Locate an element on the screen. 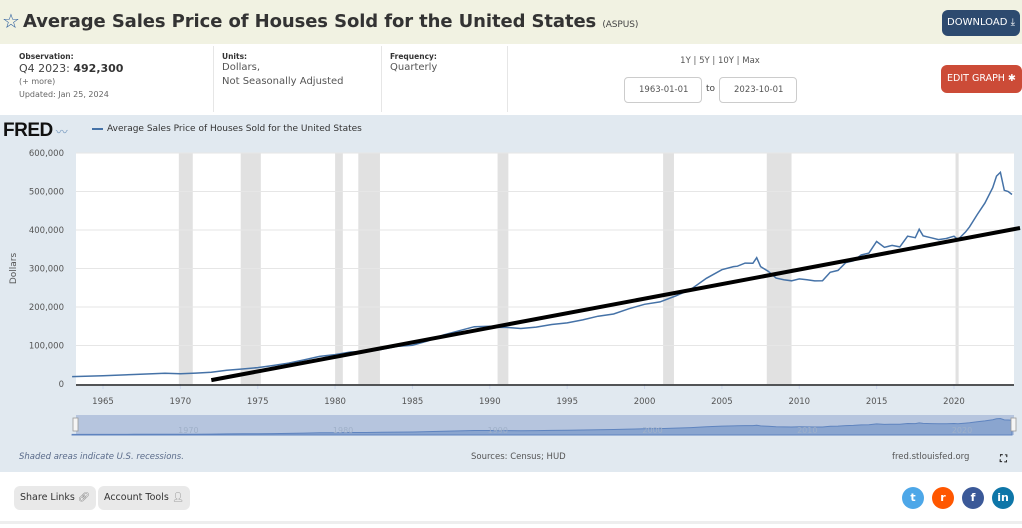 The image size is (1022, 528). fred-logo-text: FRED is located at coordinates (28, 130).